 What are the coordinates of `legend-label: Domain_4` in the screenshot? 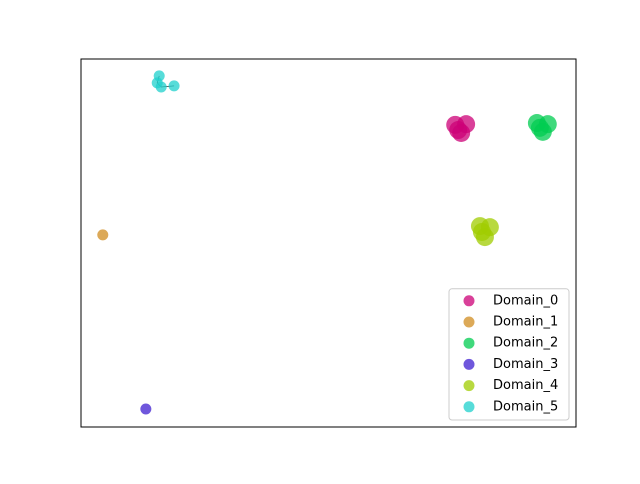 It's located at (525, 385).